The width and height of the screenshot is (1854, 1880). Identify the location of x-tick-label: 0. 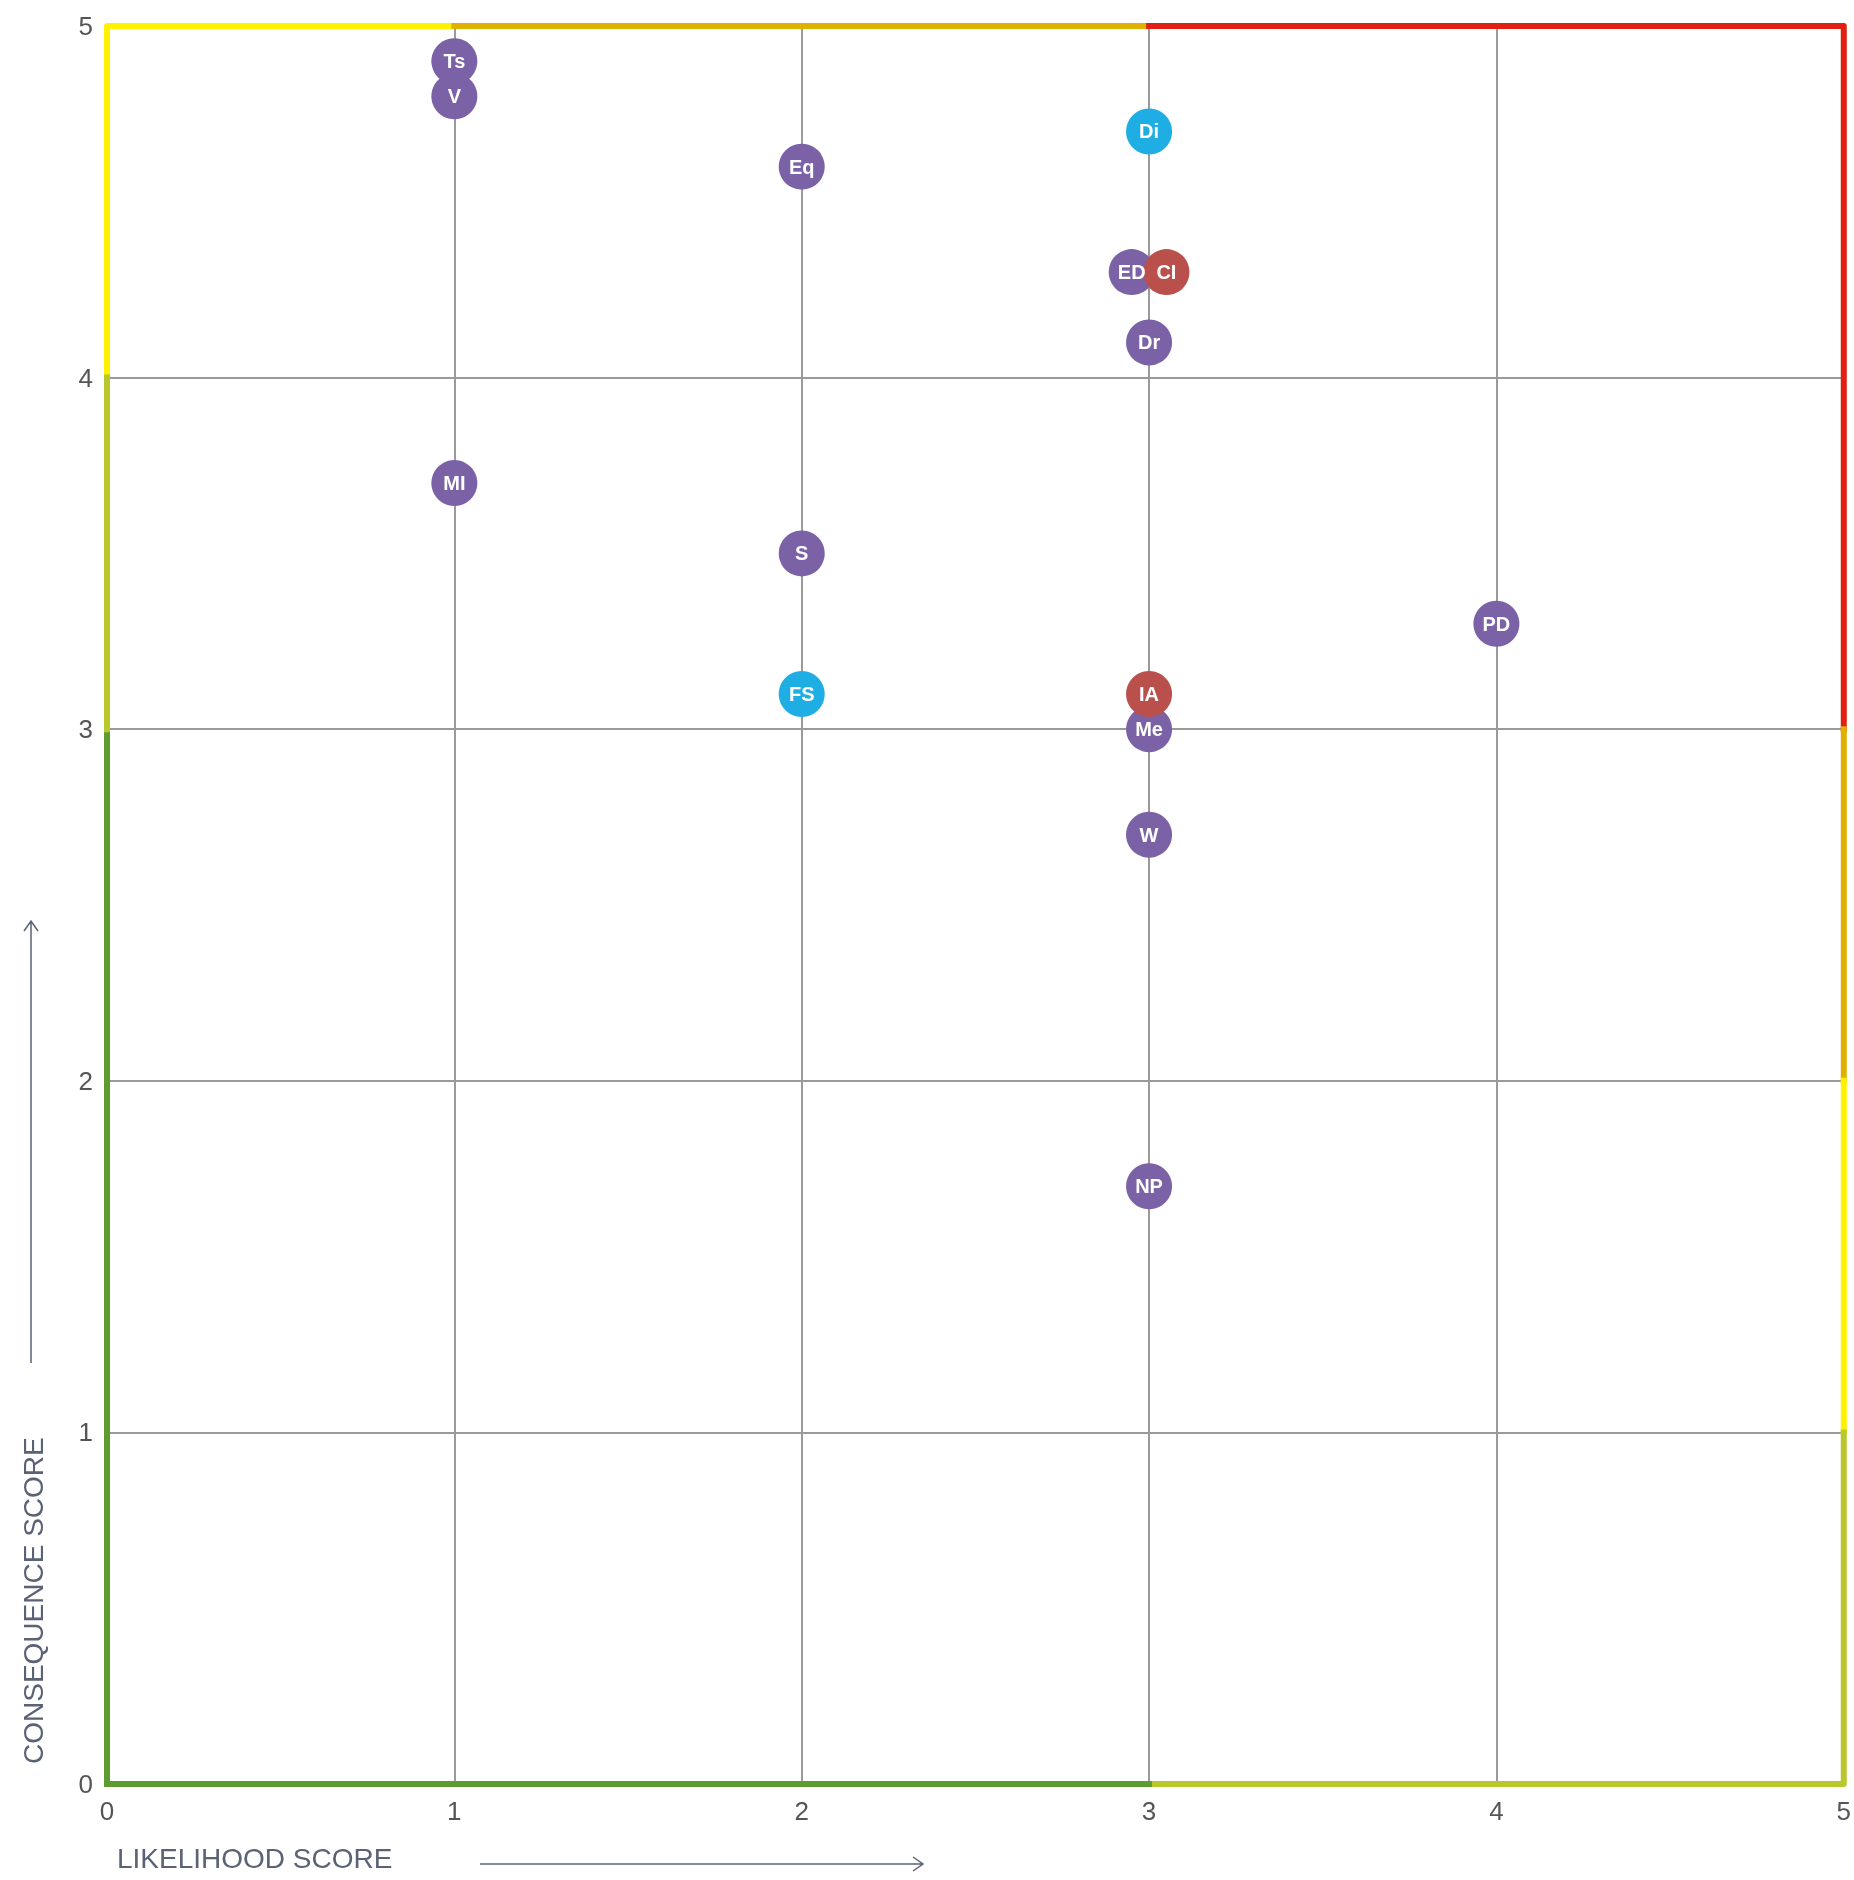
(107, 1811).